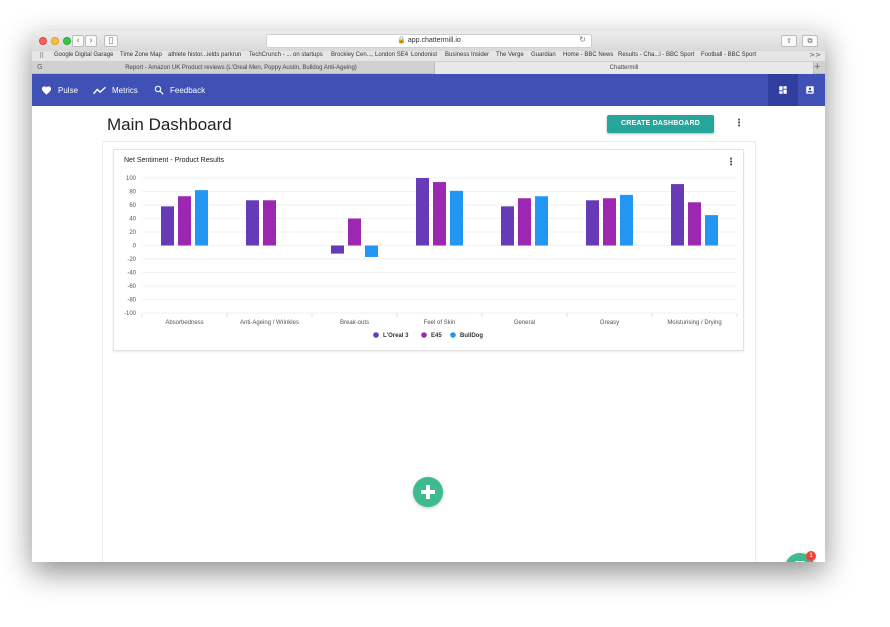 Image resolution: width=890 pixels, height=627 pixels. I want to click on x-tick-label: Anti-Ageing / Wrinkles, so click(269, 323).